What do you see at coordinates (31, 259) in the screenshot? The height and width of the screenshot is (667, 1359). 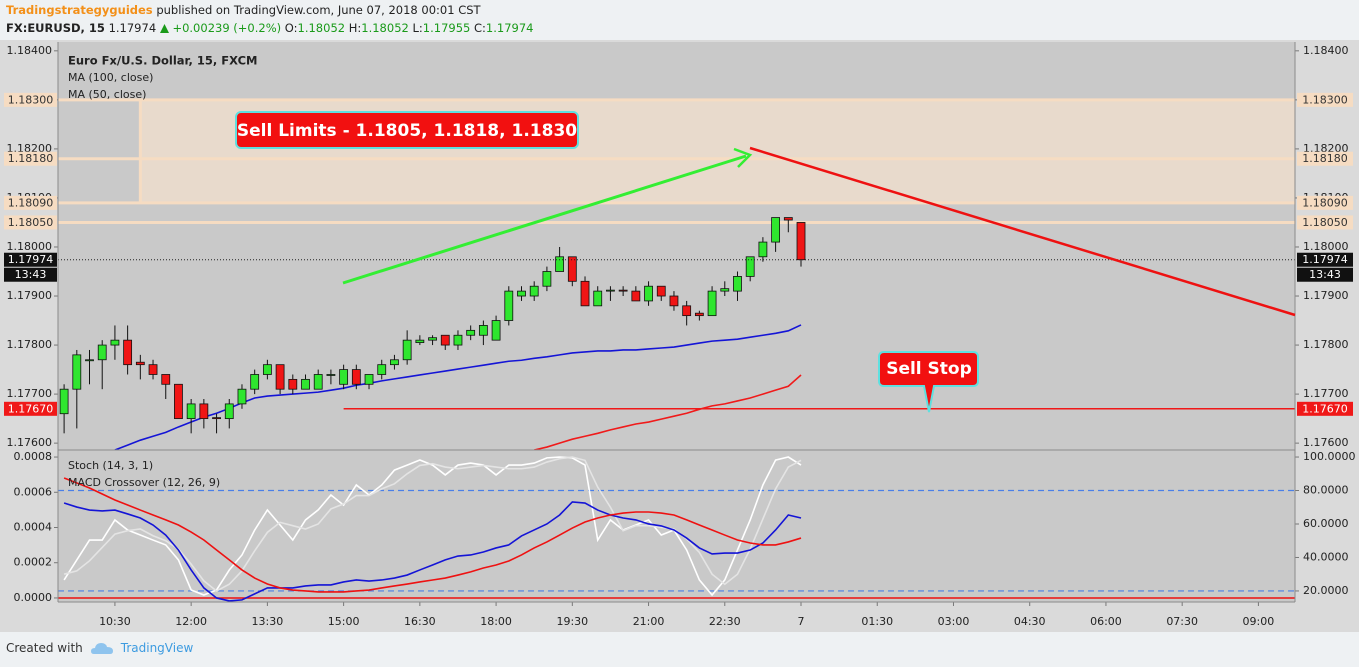 I see `last-price-label: 1.17974` at bounding box center [31, 259].